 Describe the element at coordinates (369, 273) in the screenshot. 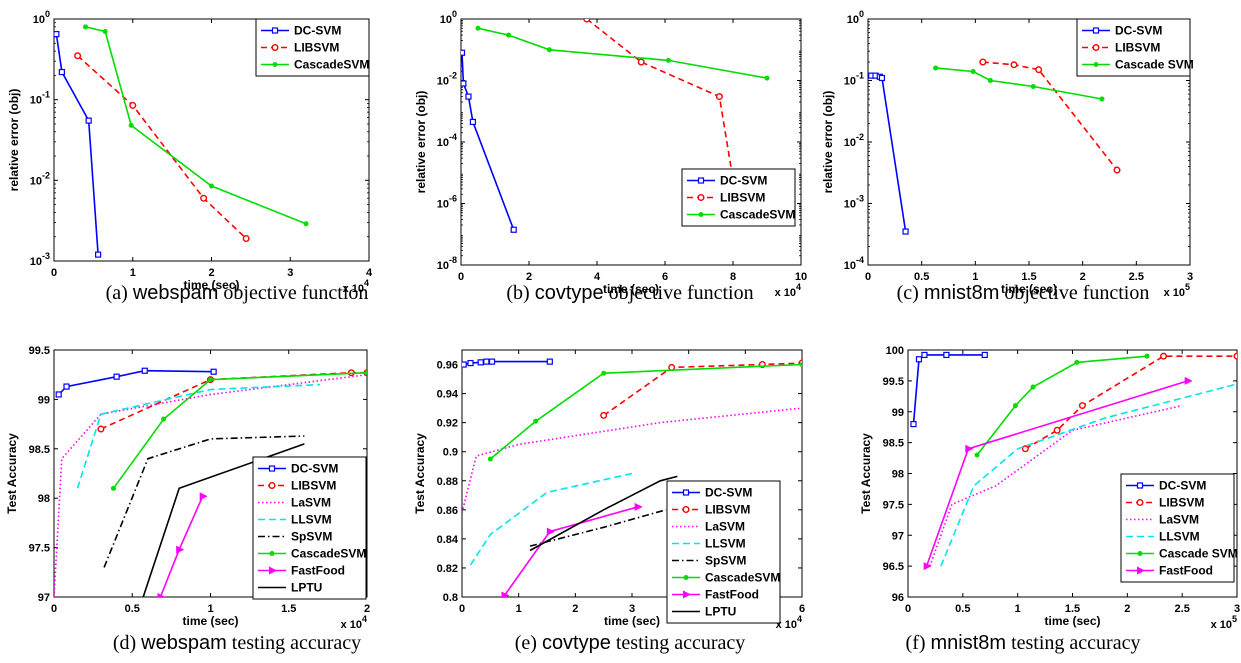

I see `x-tick-label: 4` at that location.